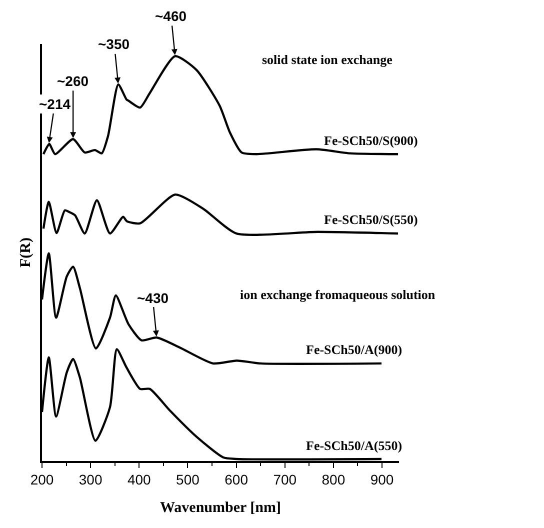 The height and width of the screenshot is (528, 544). Describe the element at coordinates (285, 480) in the screenshot. I see `x-tick-label: 700` at that location.